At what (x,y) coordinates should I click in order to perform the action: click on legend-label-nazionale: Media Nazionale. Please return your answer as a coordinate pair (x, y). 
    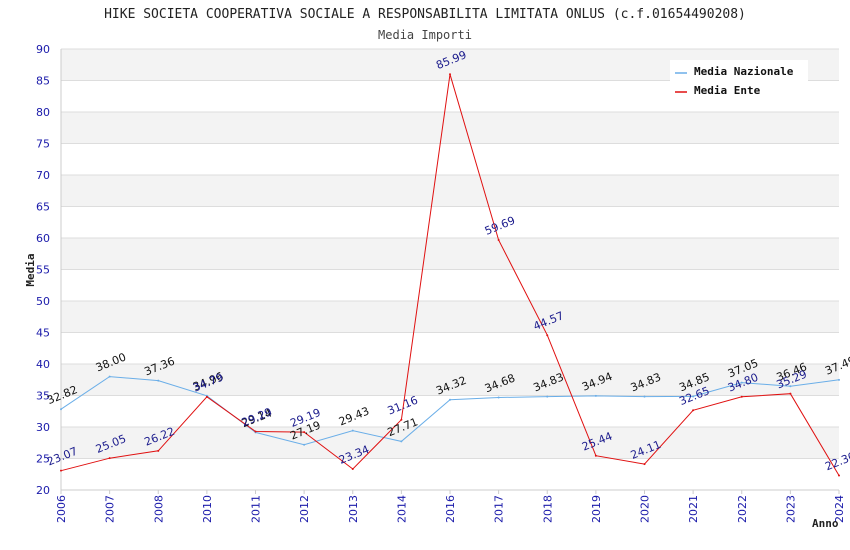
    Looking at the image, I should click on (744, 71).